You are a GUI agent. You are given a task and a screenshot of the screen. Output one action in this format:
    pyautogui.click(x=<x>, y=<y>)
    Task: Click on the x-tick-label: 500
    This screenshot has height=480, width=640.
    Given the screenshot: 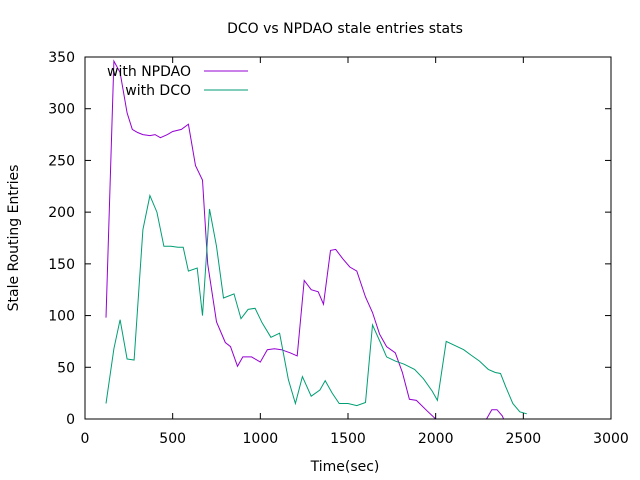 What is the action you would take?
    pyautogui.click(x=172, y=439)
    